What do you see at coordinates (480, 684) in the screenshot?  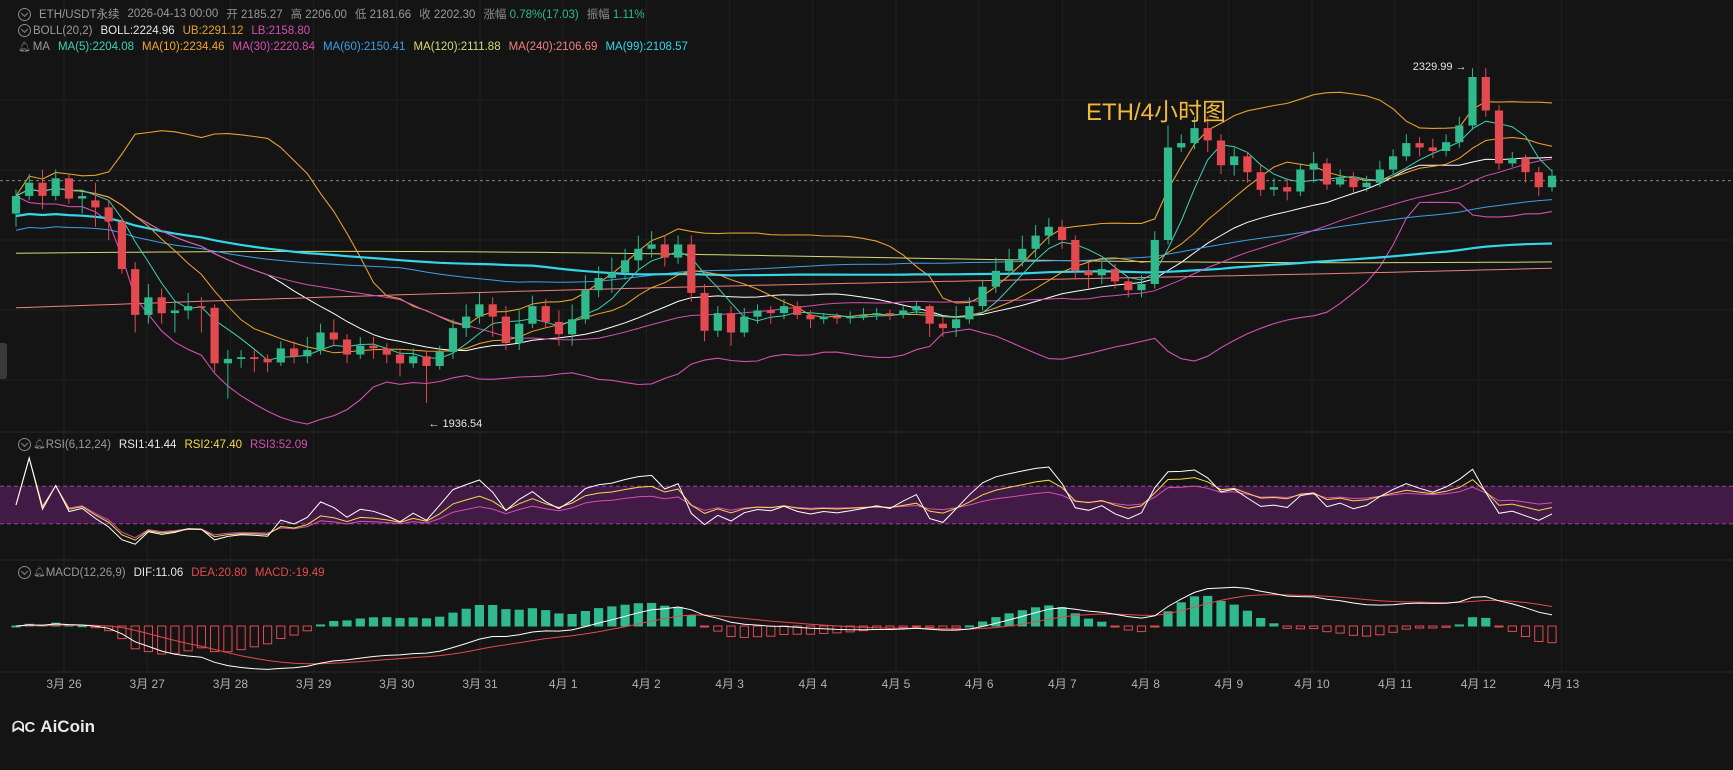 I see `x-tick-label: 3月 31` at bounding box center [480, 684].